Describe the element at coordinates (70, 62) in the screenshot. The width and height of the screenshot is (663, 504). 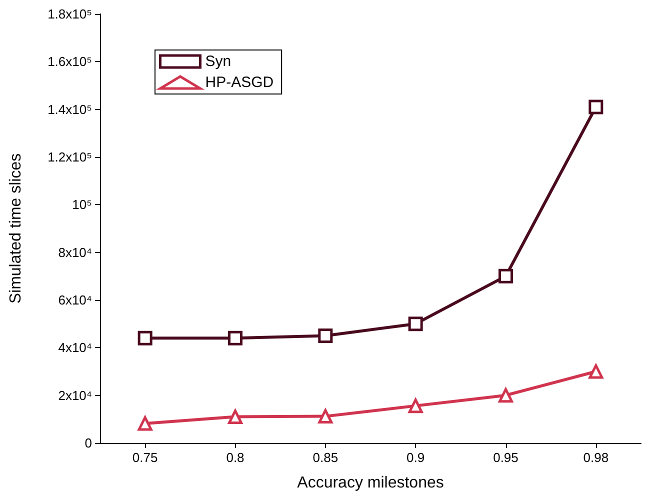
I see `y-tick-label: 1.6x10⁵` at that location.